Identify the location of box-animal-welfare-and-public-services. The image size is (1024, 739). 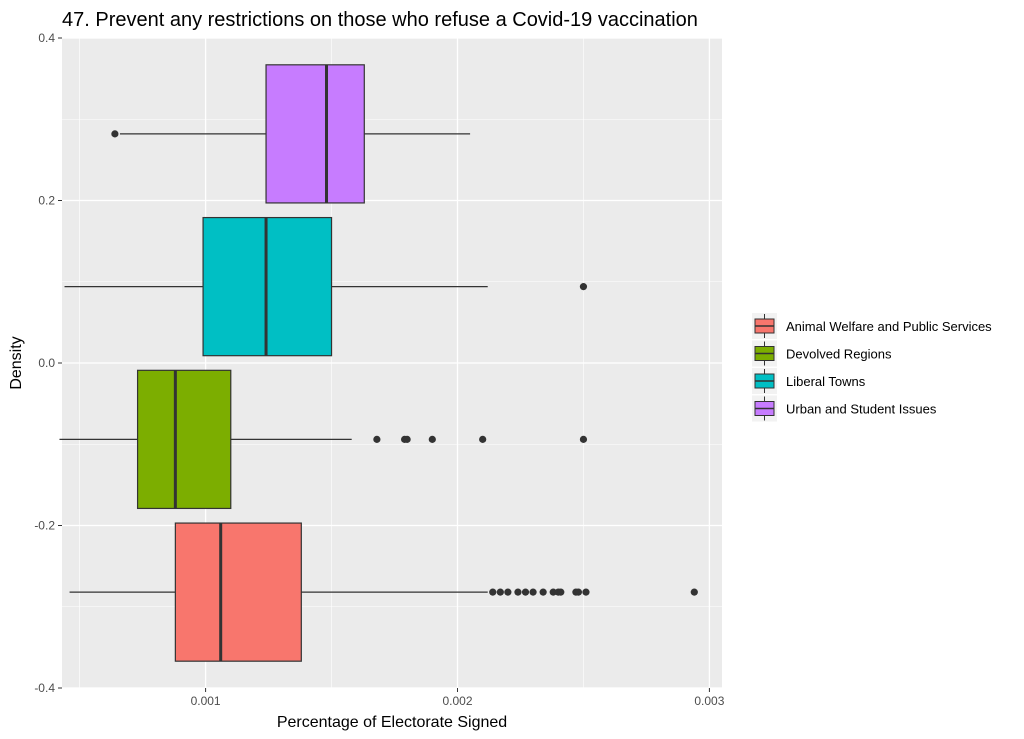
(383, 592).